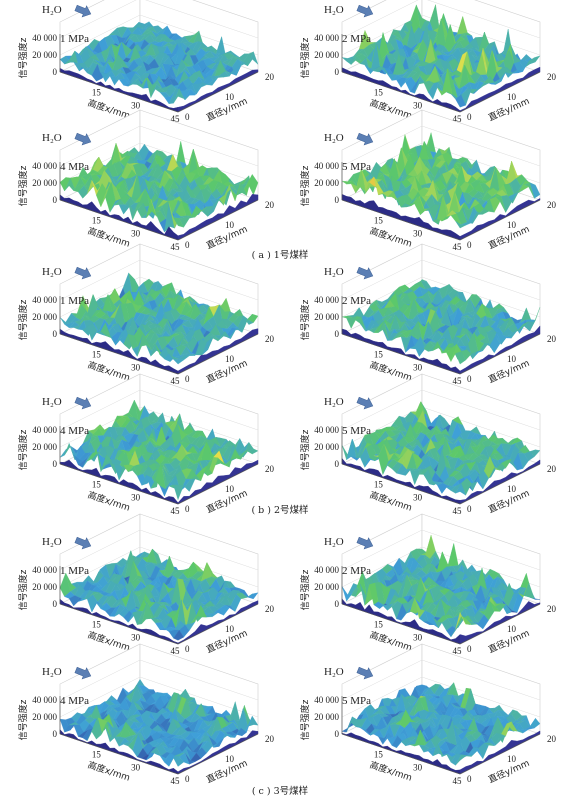  I want to click on pressure-label: 2 MPa, so click(356, 571).